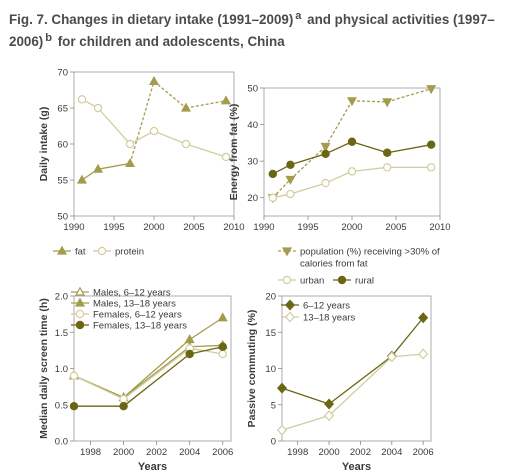 Image resolution: width=524 pixels, height=476 pixels. Describe the element at coordinates (61, 442) in the screenshot. I see `y-tick-label: 0.0` at that location.